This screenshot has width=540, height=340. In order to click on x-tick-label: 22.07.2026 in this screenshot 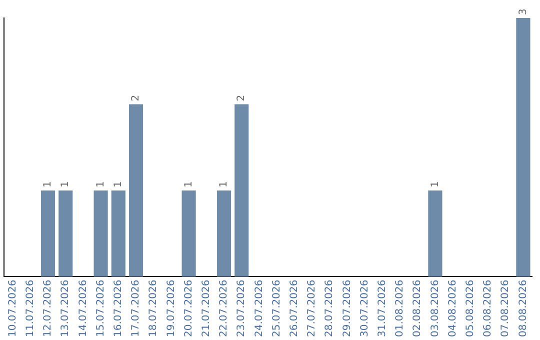, I will do `click(224, 309)`.